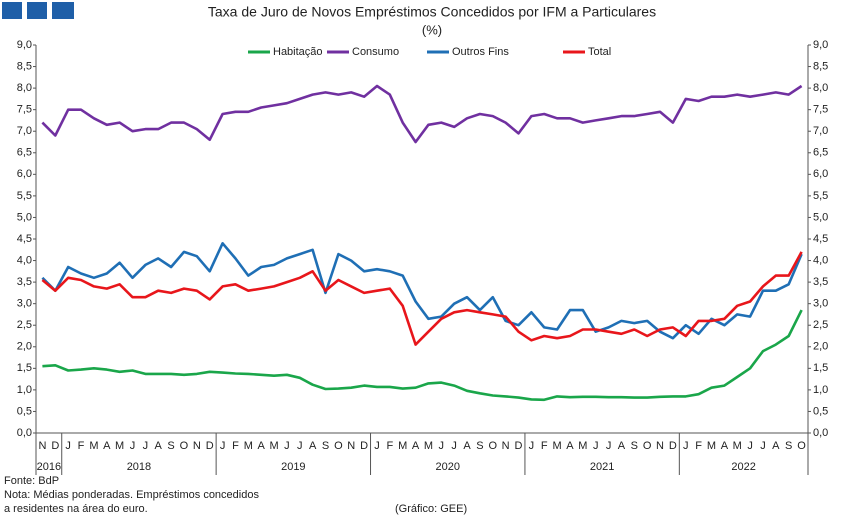  Describe the element at coordinates (49, 467) in the screenshot. I see `year-label: 2016` at that location.